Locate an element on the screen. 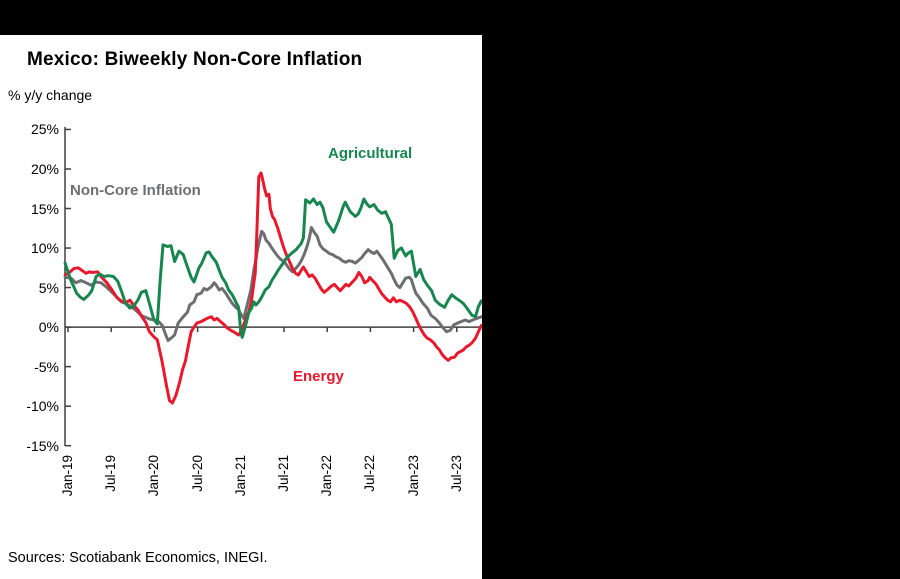 The image size is (900, 579). series-line-agricultural is located at coordinates (272, 268).